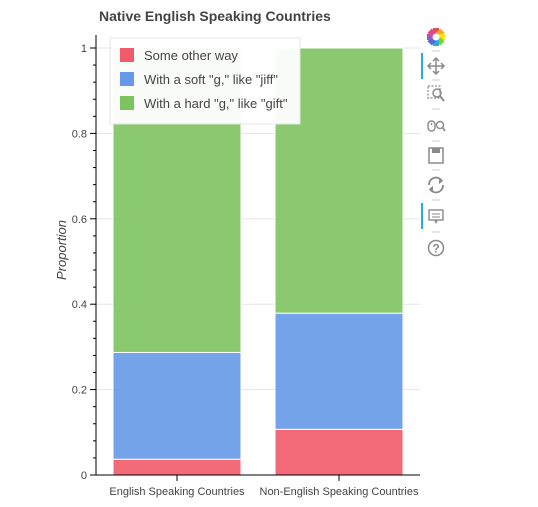 This screenshot has height=507, width=538. Describe the element at coordinates (436, 126) in the screenshot. I see `wheel-zoom-icon` at that location.